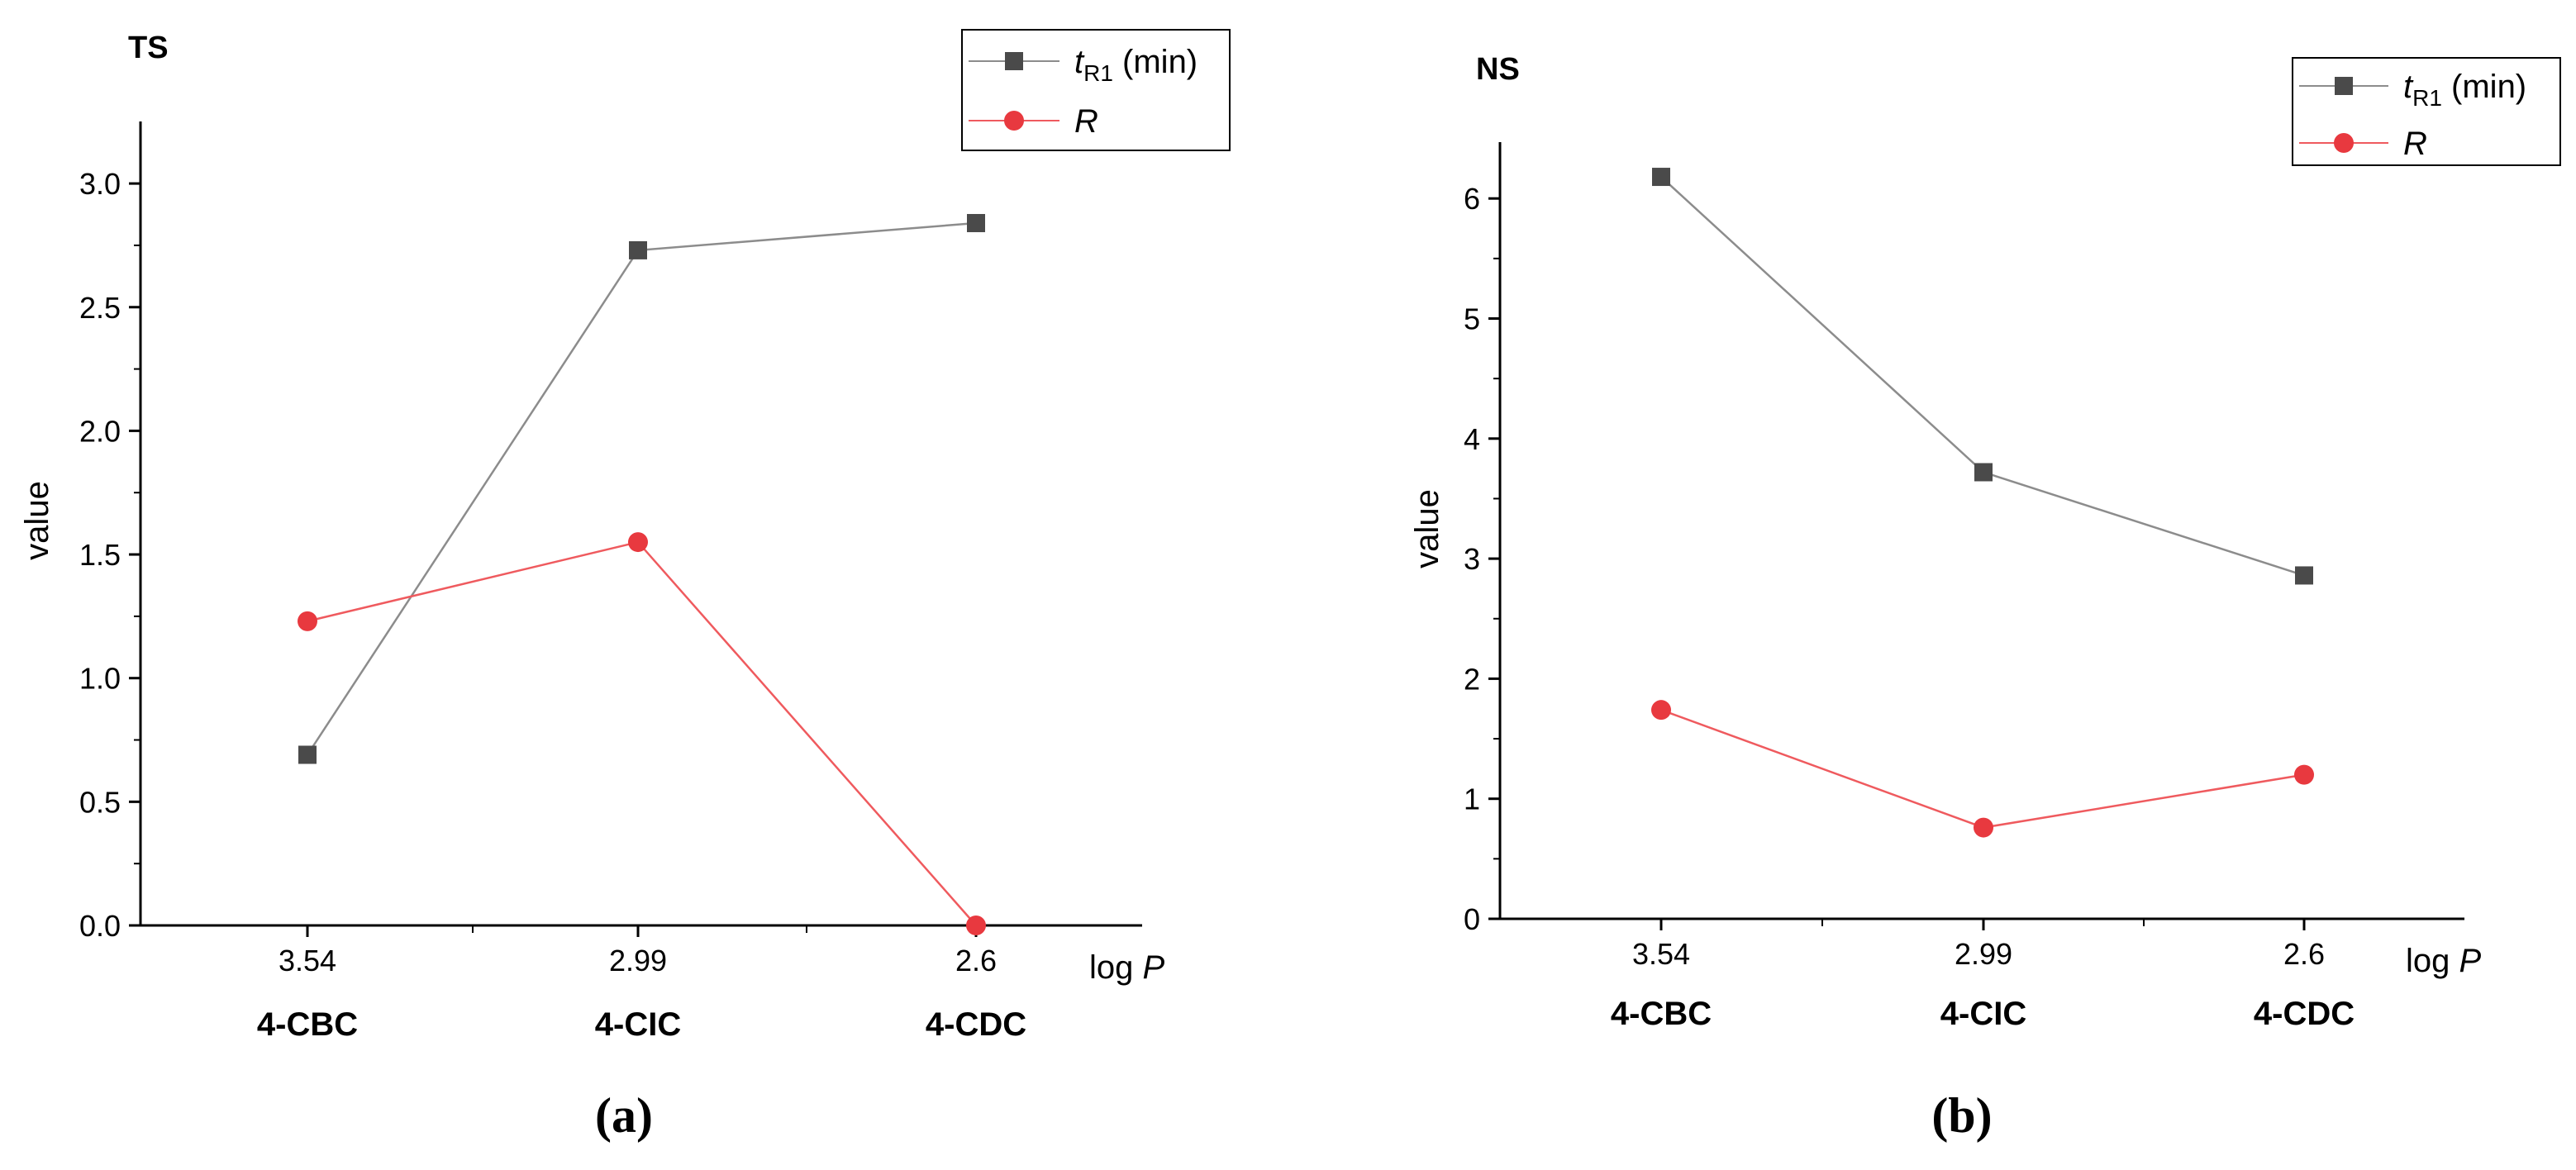 This screenshot has height=1170, width=2576. Describe the element at coordinates (100, 431) in the screenshot. I see `panel-a-y-tick-label: 2.0` at that location.